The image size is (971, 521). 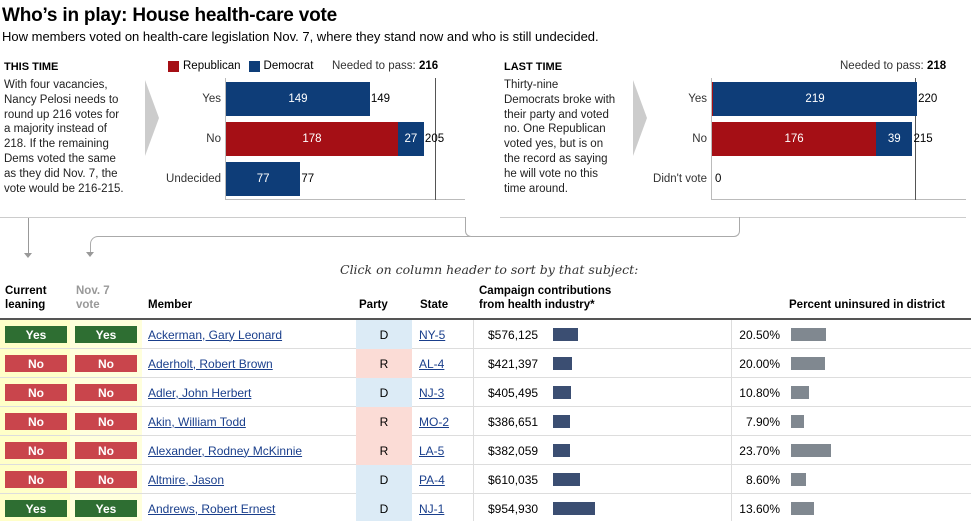 What do you see at coordinates (240, 66) in the screenshot?
I see `legend: Republican Democrat` at bounding box center [240, 66].